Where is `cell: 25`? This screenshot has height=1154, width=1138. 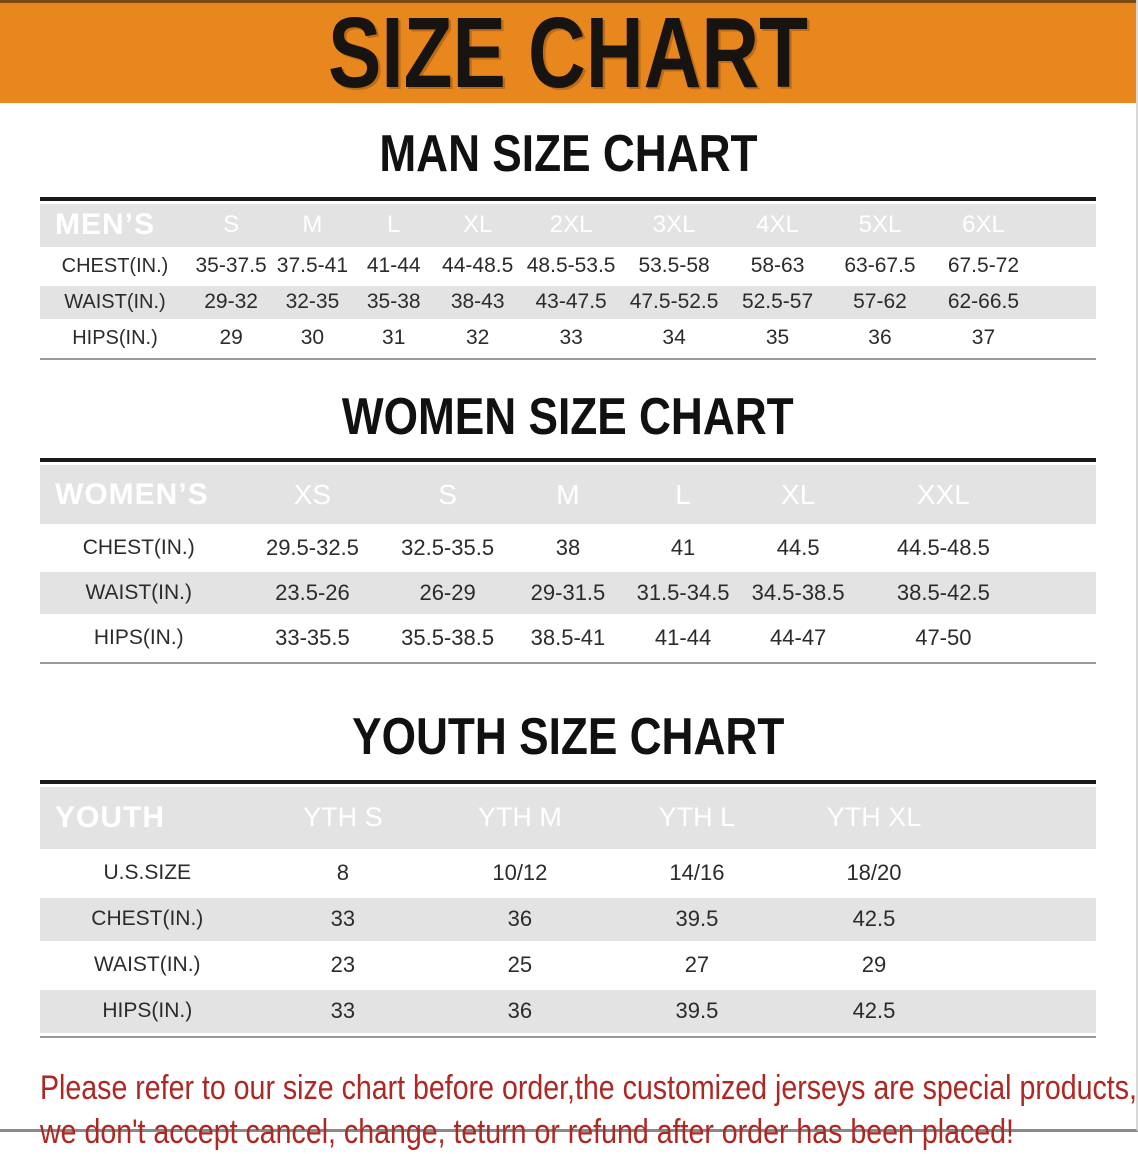 cell: 25 is located at coordinates (520, 967).